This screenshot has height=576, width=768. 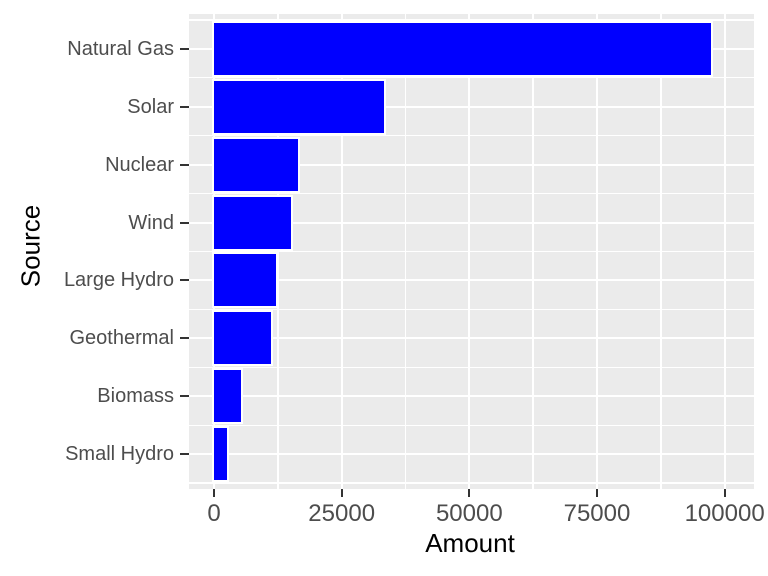 I want to click on x-tick-label: 0, so click(x=214, y=513).